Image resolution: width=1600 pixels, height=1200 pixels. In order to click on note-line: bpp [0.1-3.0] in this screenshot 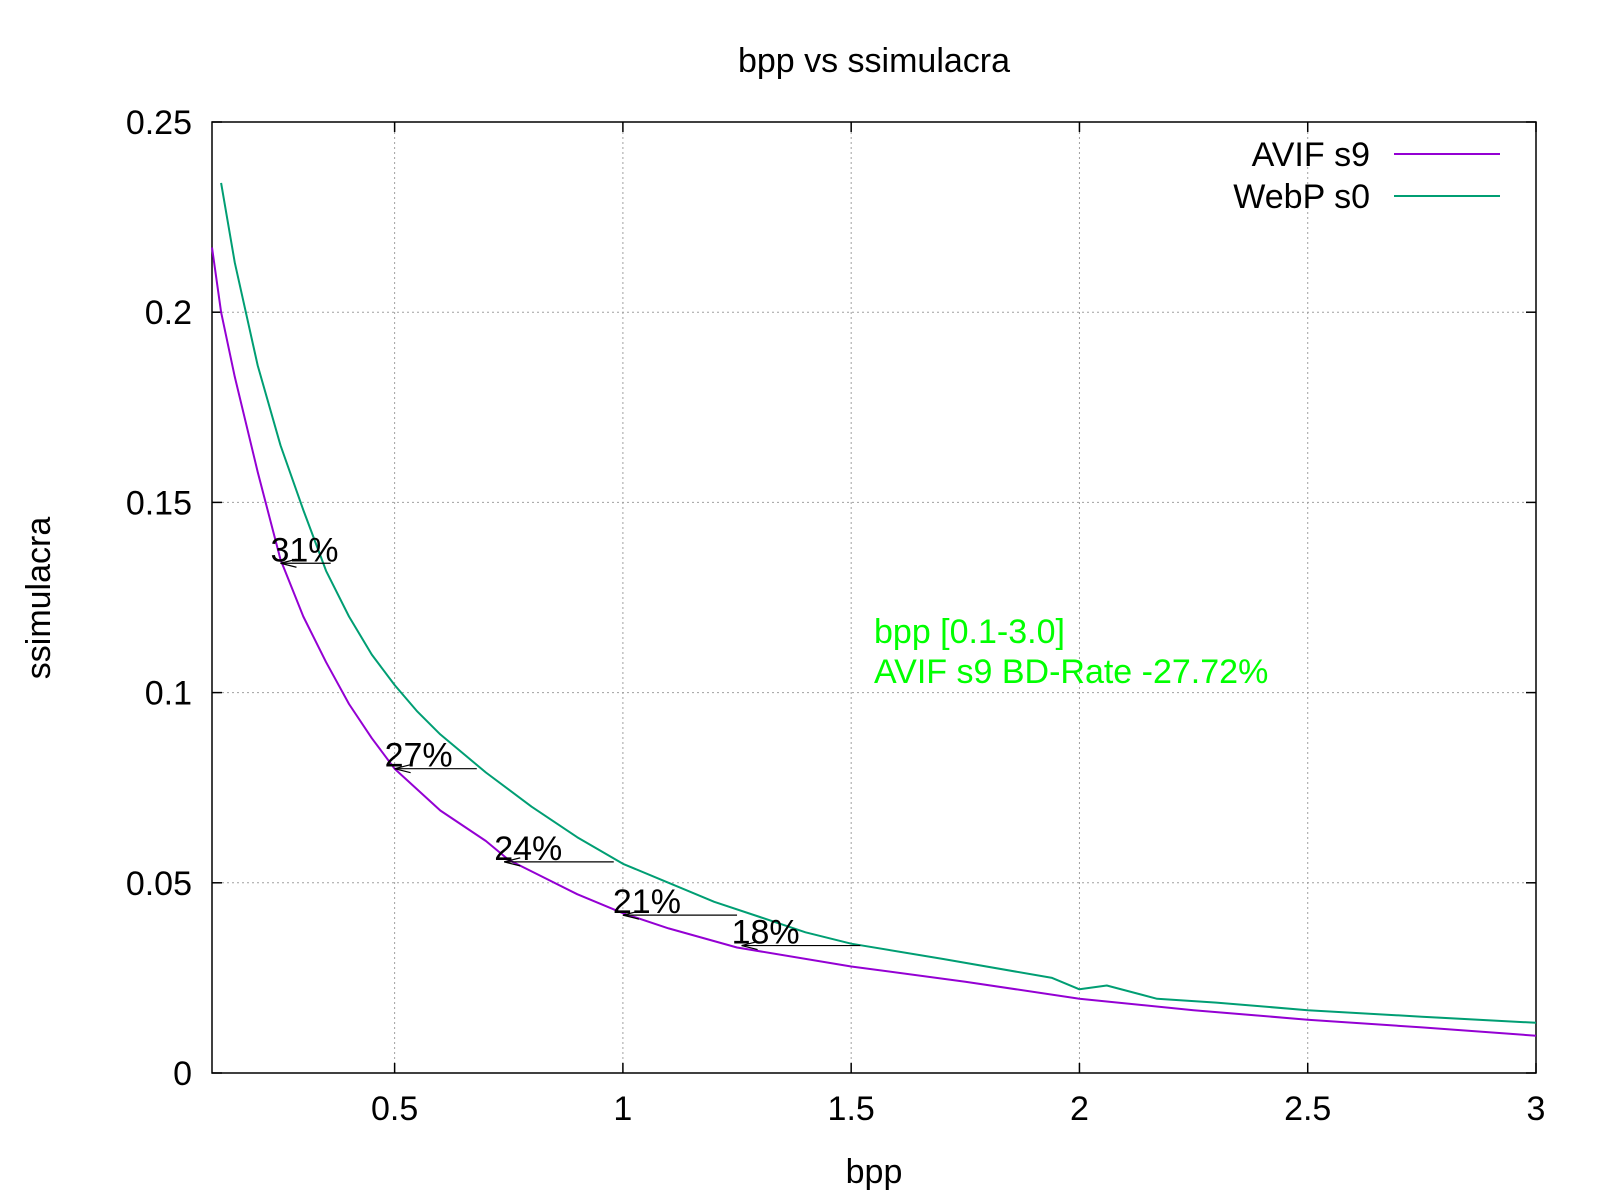, I will do `click(969, 632)`.